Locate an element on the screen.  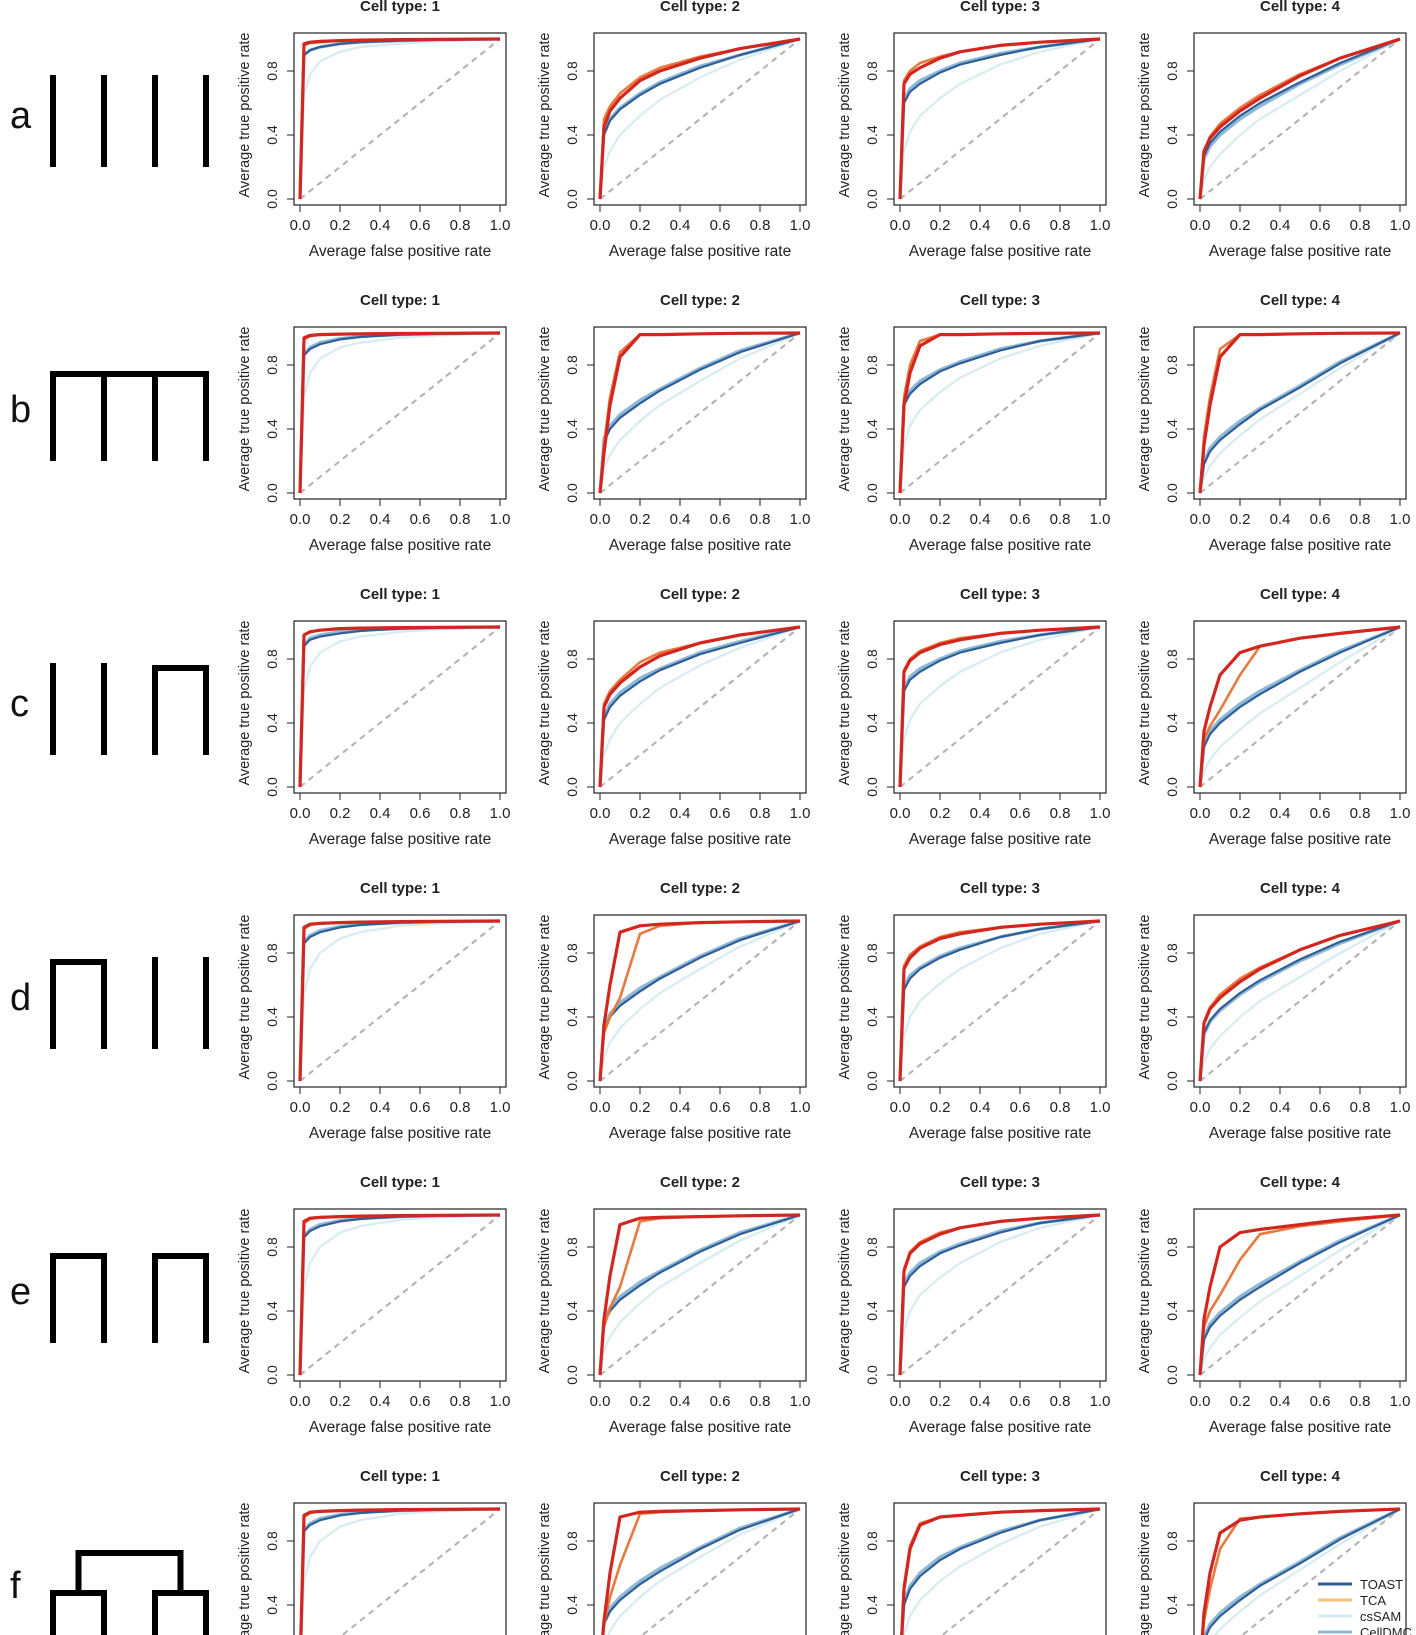
panel-title: Cell type: 1 is located at coordinates (400, 1476).